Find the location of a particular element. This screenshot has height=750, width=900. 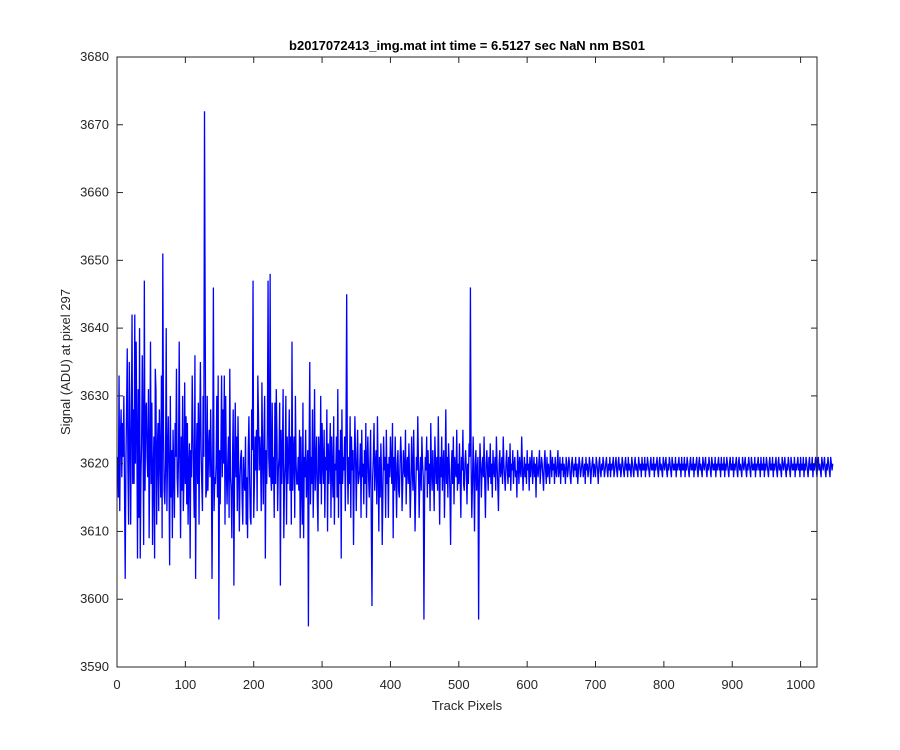

y-tick-label: 3610 is located at coordinates (94, 530).